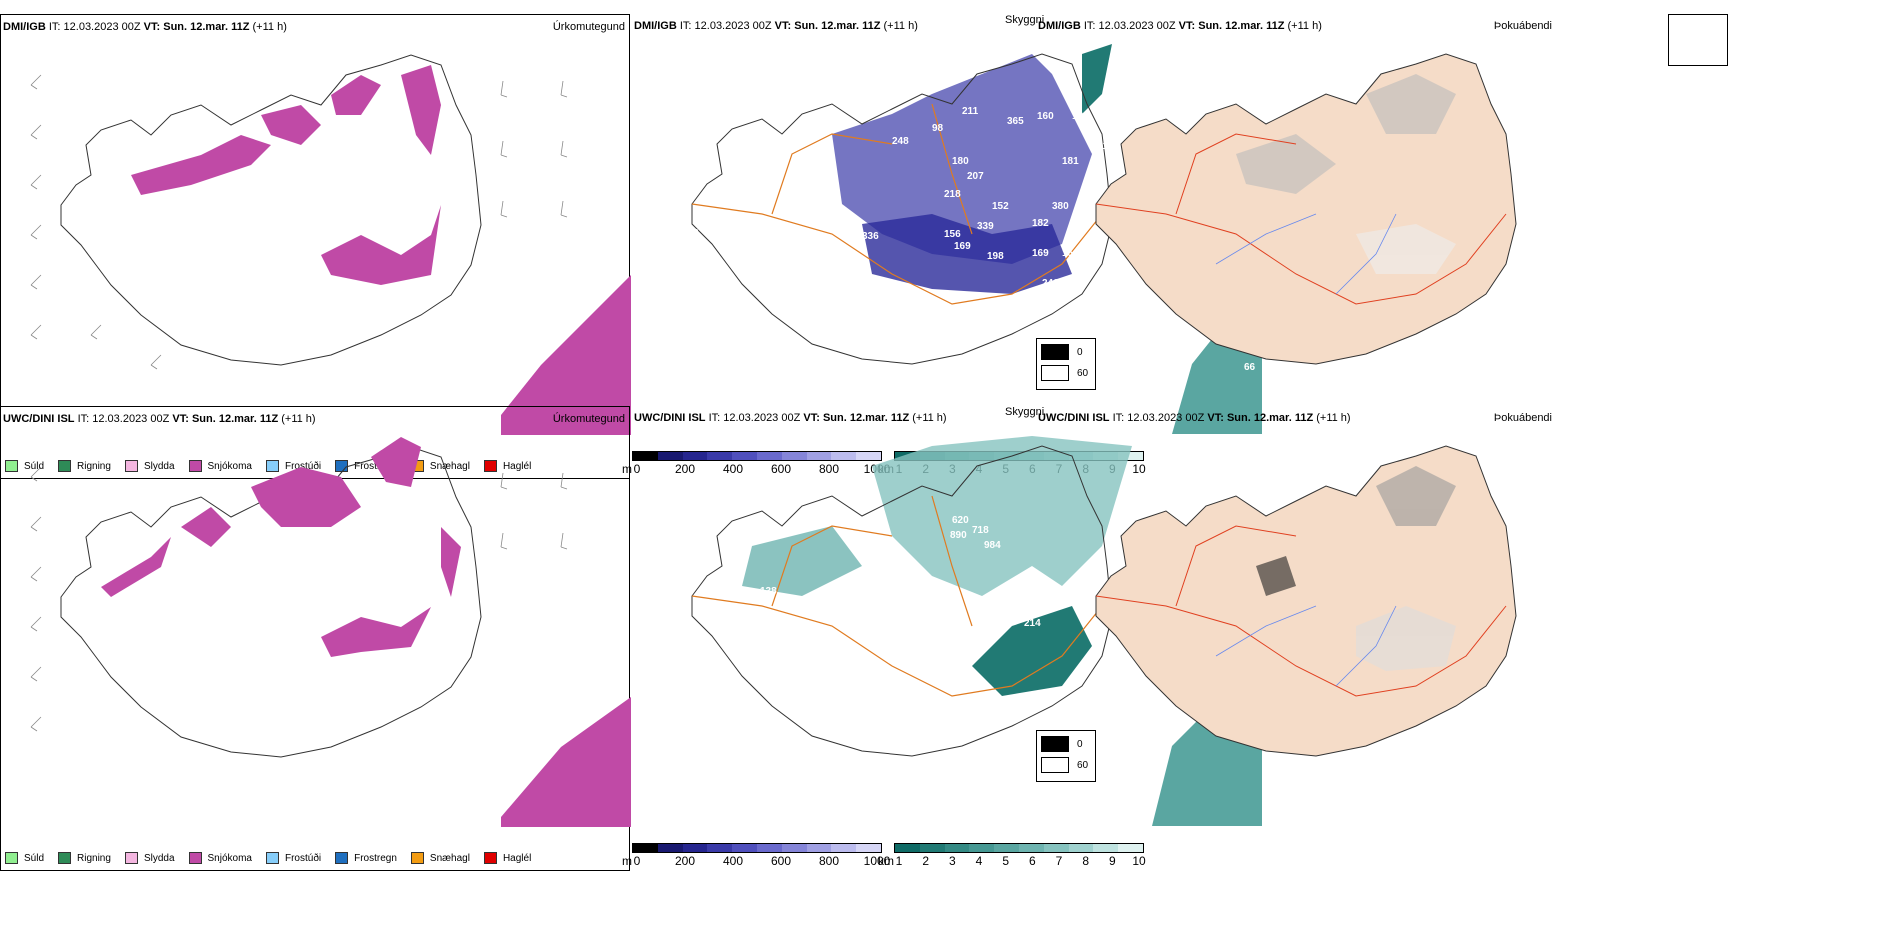  I want to click on panel-title: Úrkomutegund, so click(588, 27).